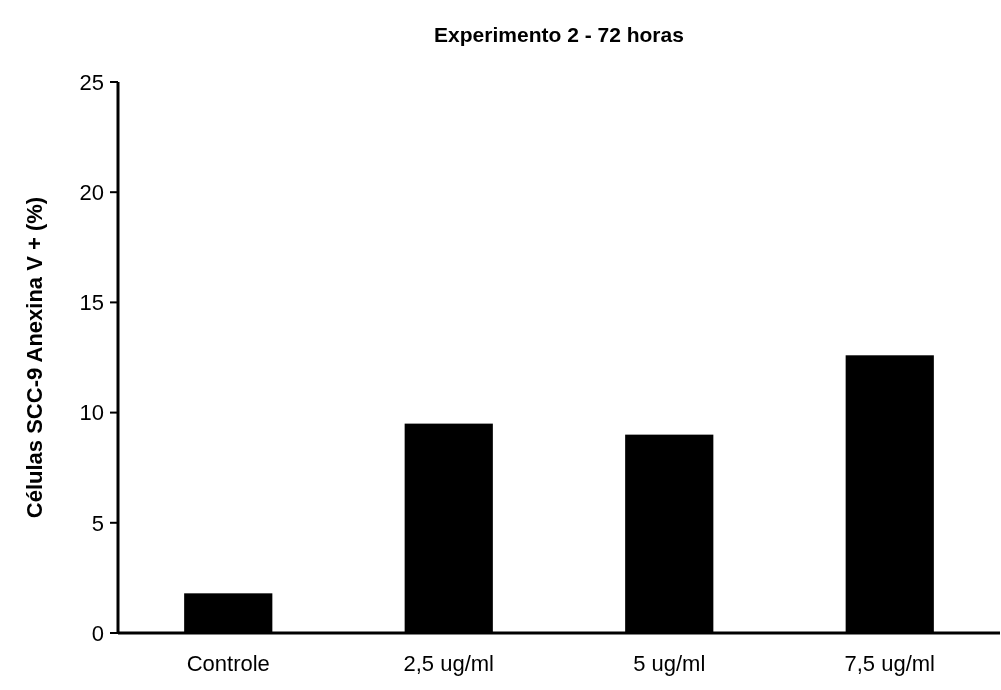  What do you see at coordinates (91, 413) in the screenshot?
I see `y-tick-label: 10` at bounding box center [91, 413].